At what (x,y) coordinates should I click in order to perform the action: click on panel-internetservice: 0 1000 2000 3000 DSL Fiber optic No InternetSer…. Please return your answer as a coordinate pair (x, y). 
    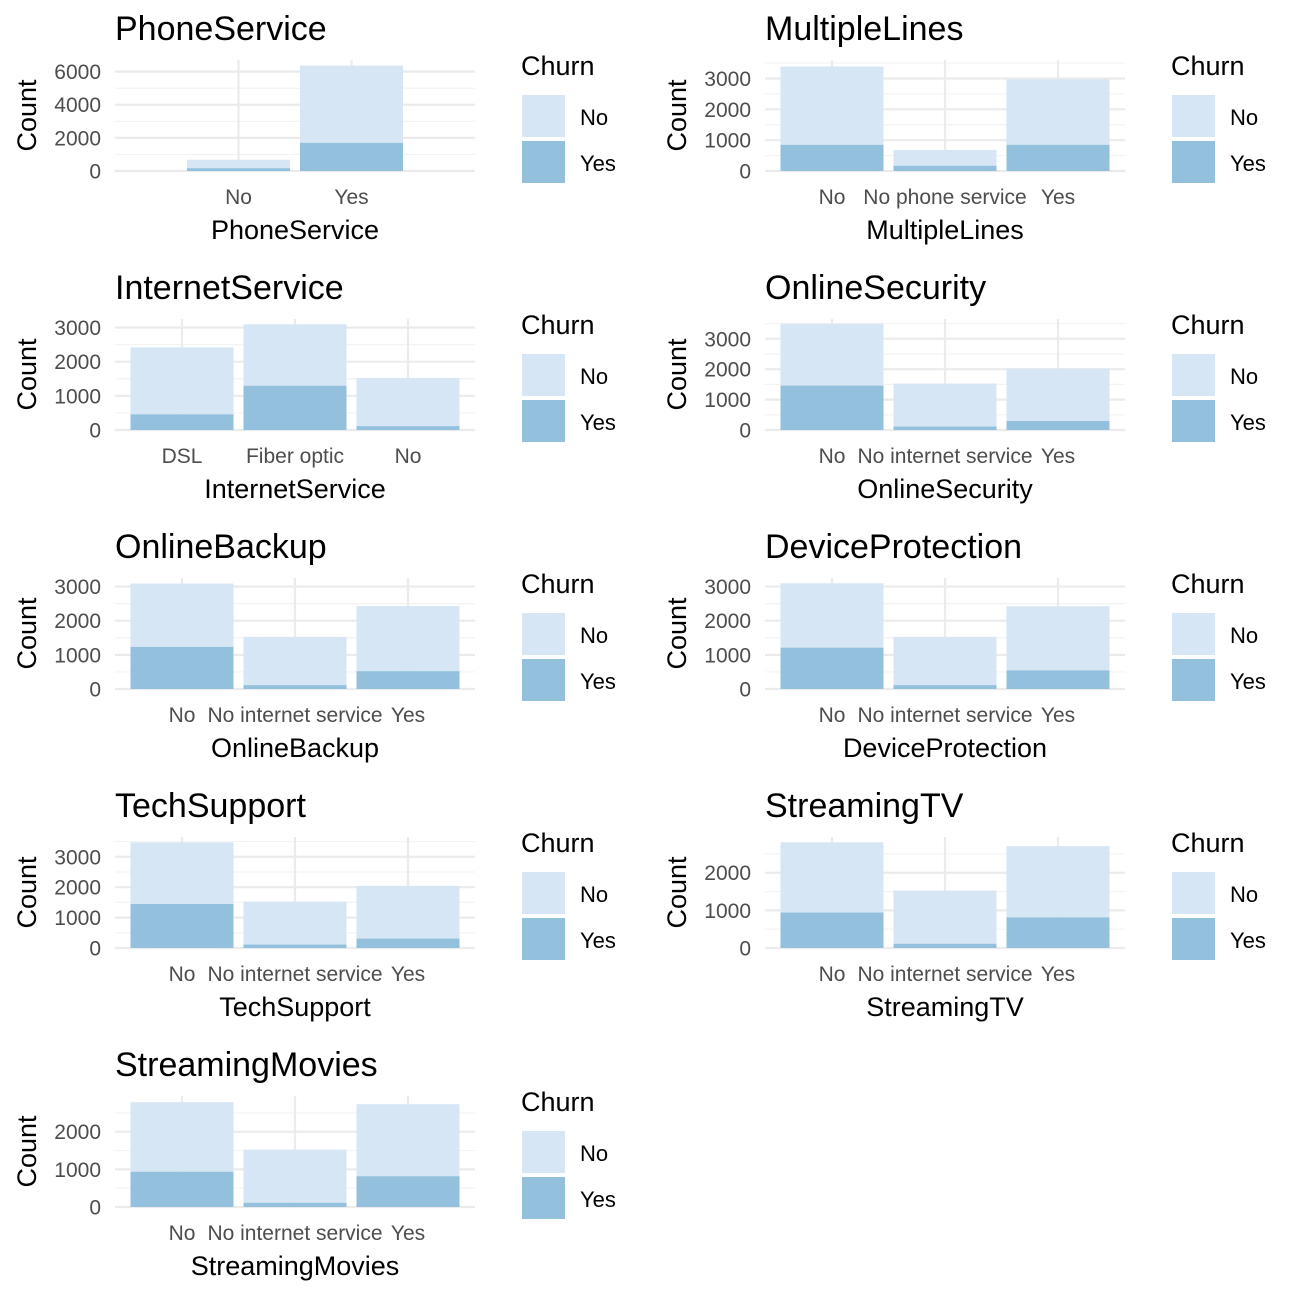
    Looking at the image, I should click on (314, 386).